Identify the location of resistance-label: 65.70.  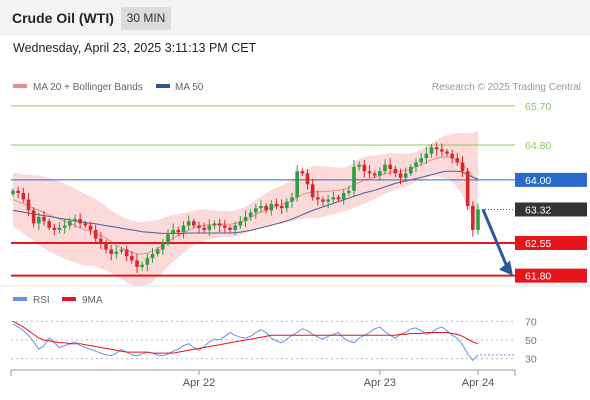
(538, 107).